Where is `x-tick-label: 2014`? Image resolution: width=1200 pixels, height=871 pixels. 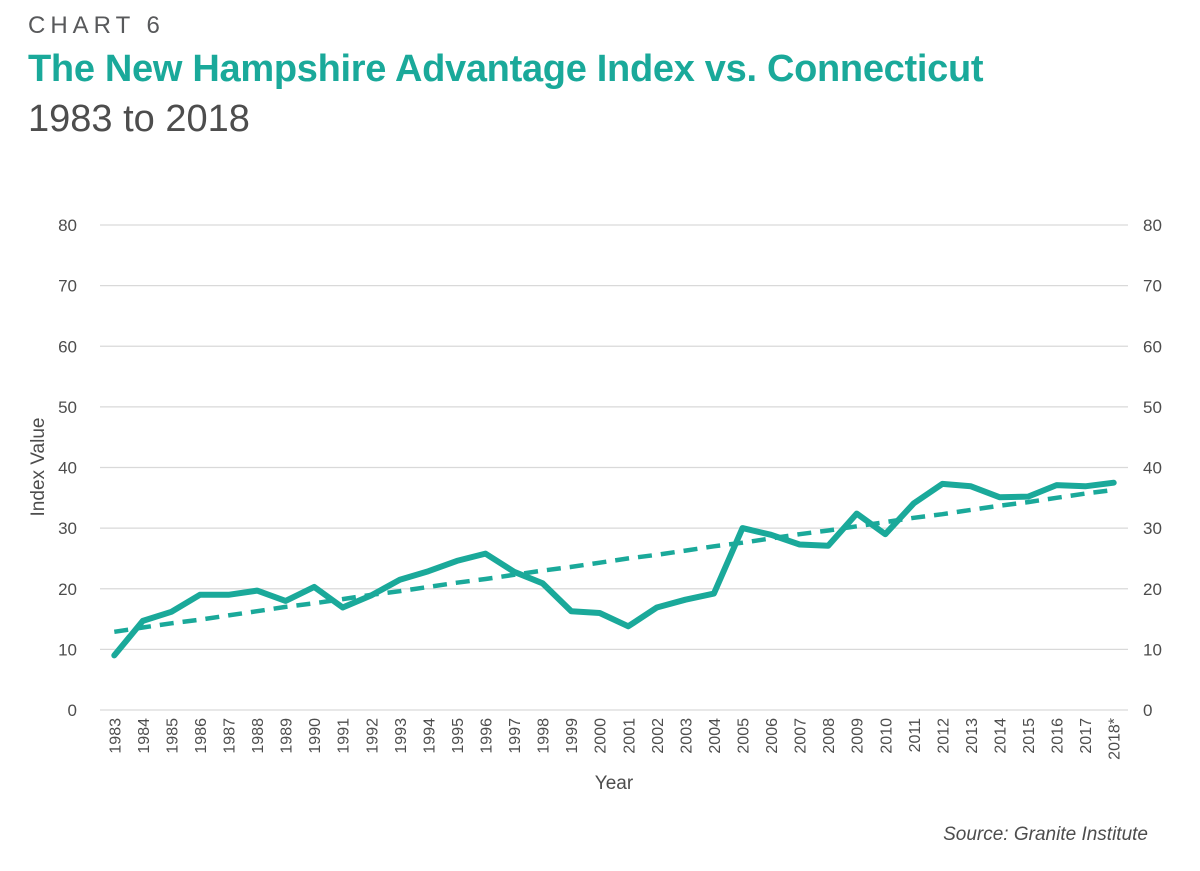 x-tick-label: 2014 is located at coordinates (1001, 736).